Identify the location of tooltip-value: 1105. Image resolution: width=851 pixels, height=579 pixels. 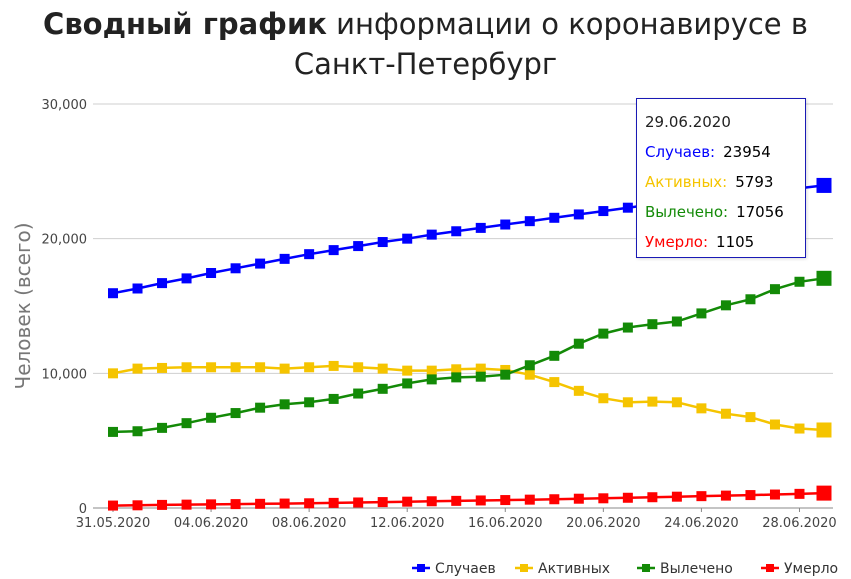
(735, 242).